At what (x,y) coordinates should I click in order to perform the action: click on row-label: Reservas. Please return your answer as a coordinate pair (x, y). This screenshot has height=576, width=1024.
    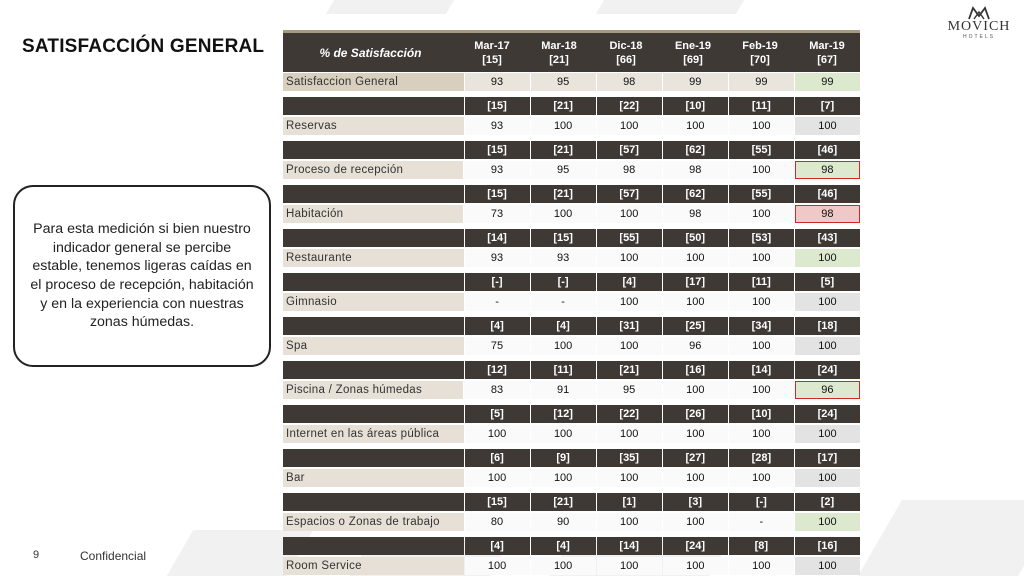
    Looking at the image, I should click on (373, 126).